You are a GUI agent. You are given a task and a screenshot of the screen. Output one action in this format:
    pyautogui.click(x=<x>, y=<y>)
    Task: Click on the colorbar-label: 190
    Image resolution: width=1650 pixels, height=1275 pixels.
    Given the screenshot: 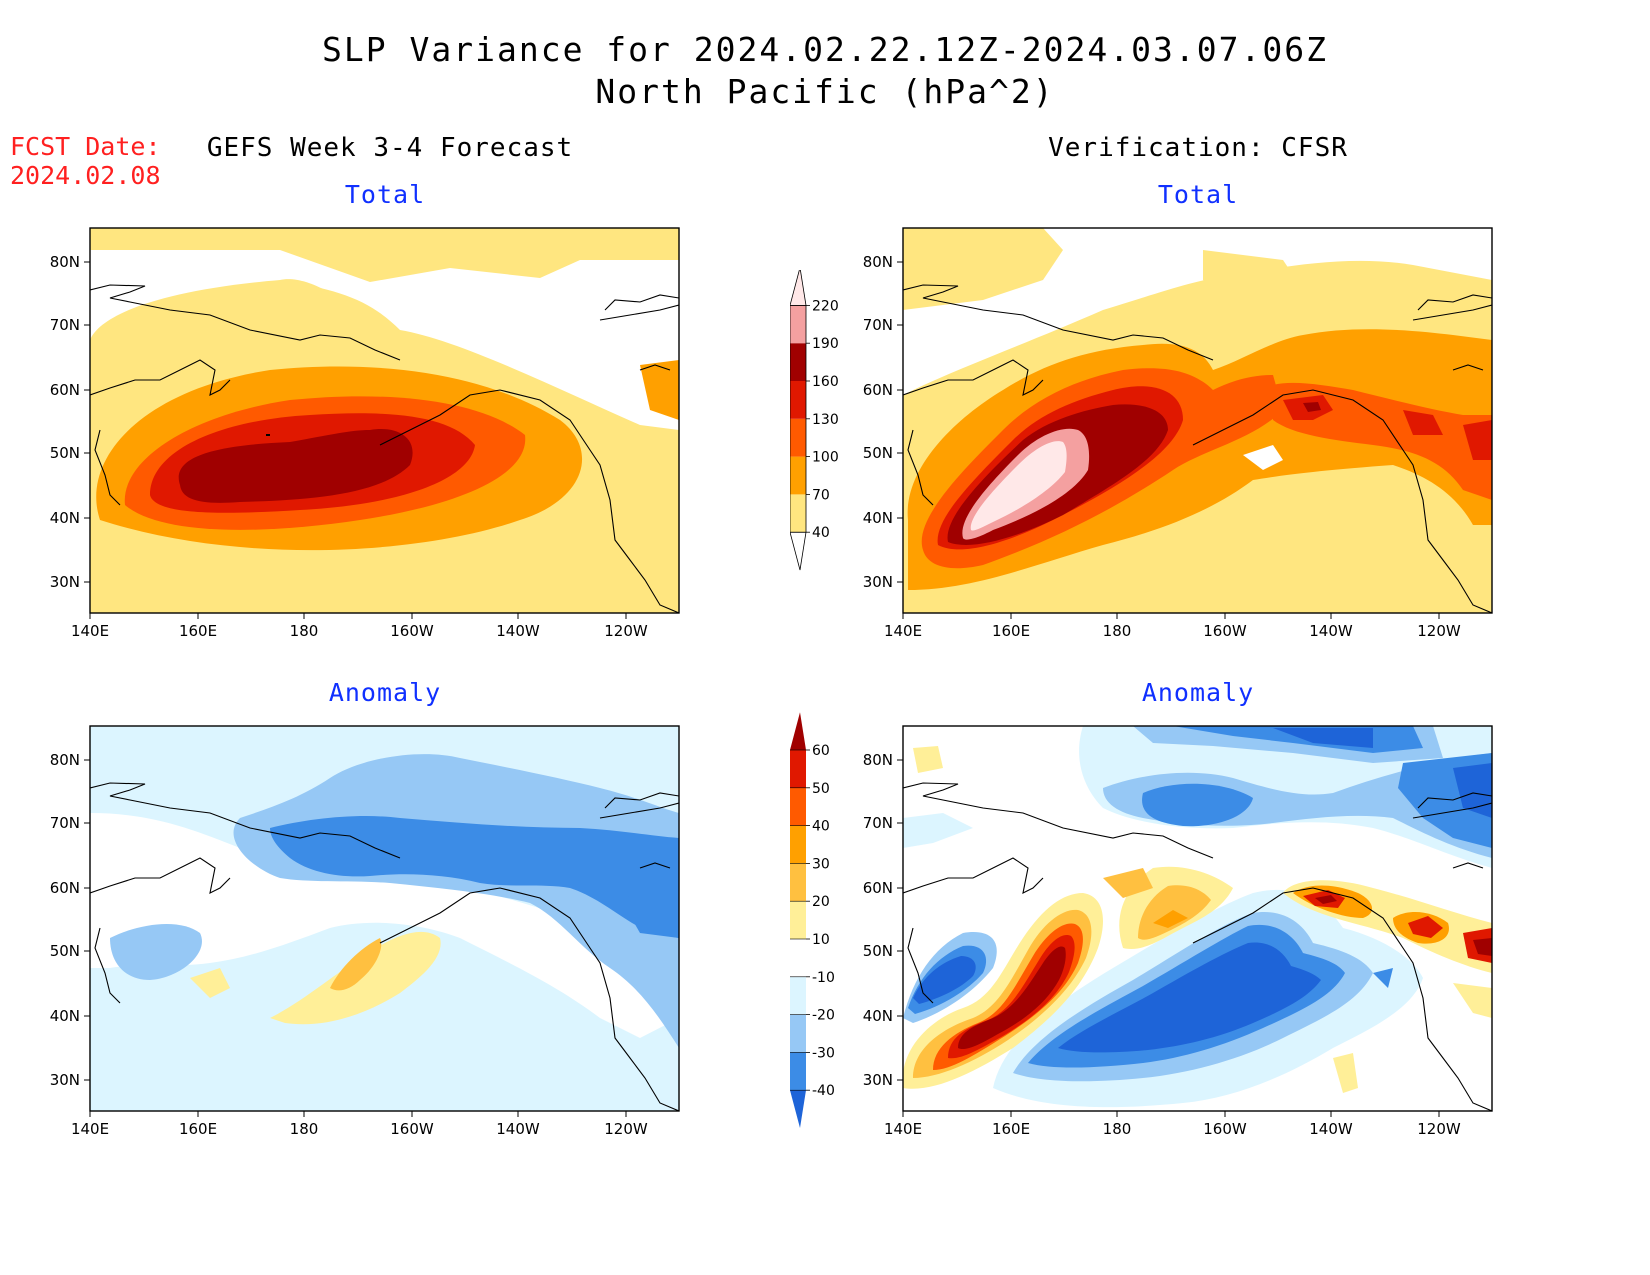 What is the action you would take?
    pyautogui.click(x=825, y=344)
    